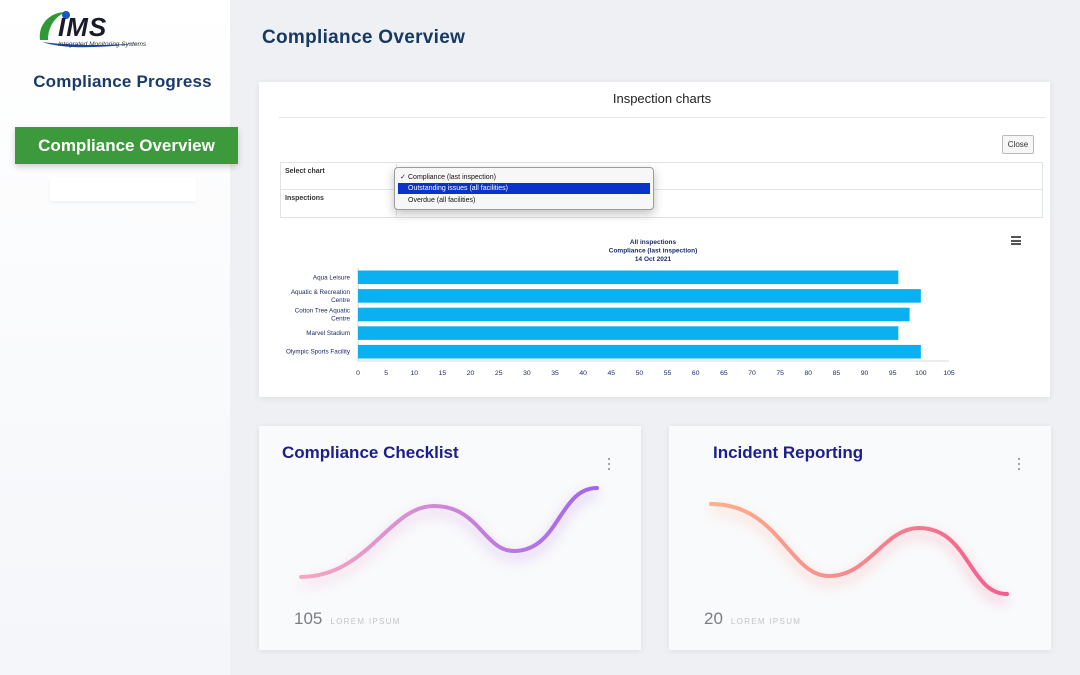 Image resolution: width=1080 pixels, height=675 pixels. What do you see at coordinates (452, 177) in the screenshot?
I see `dropdown-option-label: Compliance (last inspection)` at bounding box center [452, 177].